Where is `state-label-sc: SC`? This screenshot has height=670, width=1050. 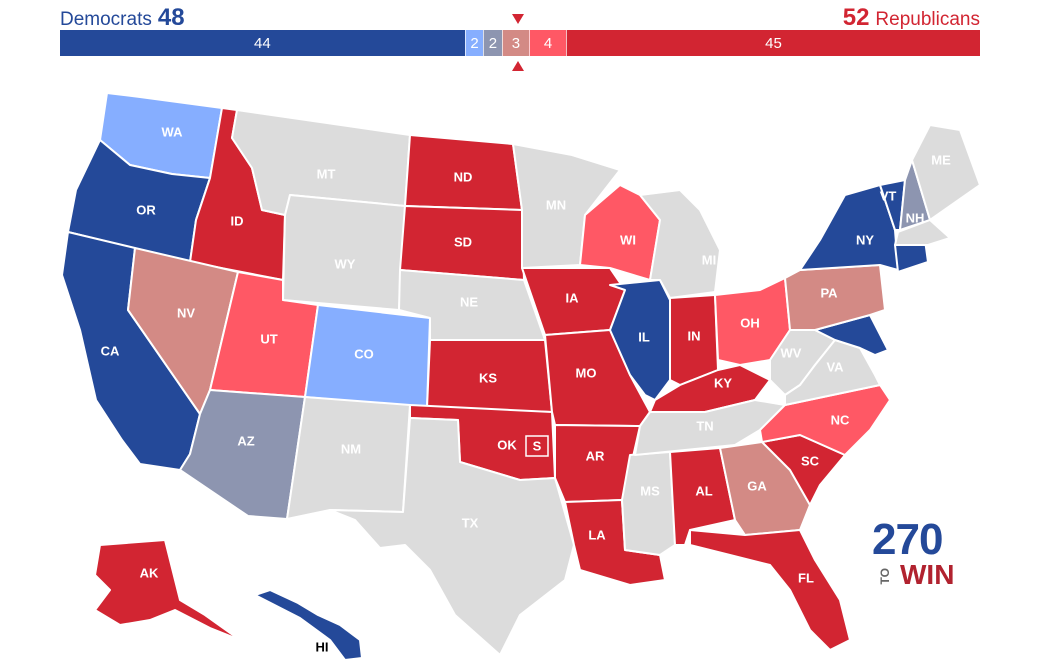
state-label-sc: SC is located at coordinates (810, 460).